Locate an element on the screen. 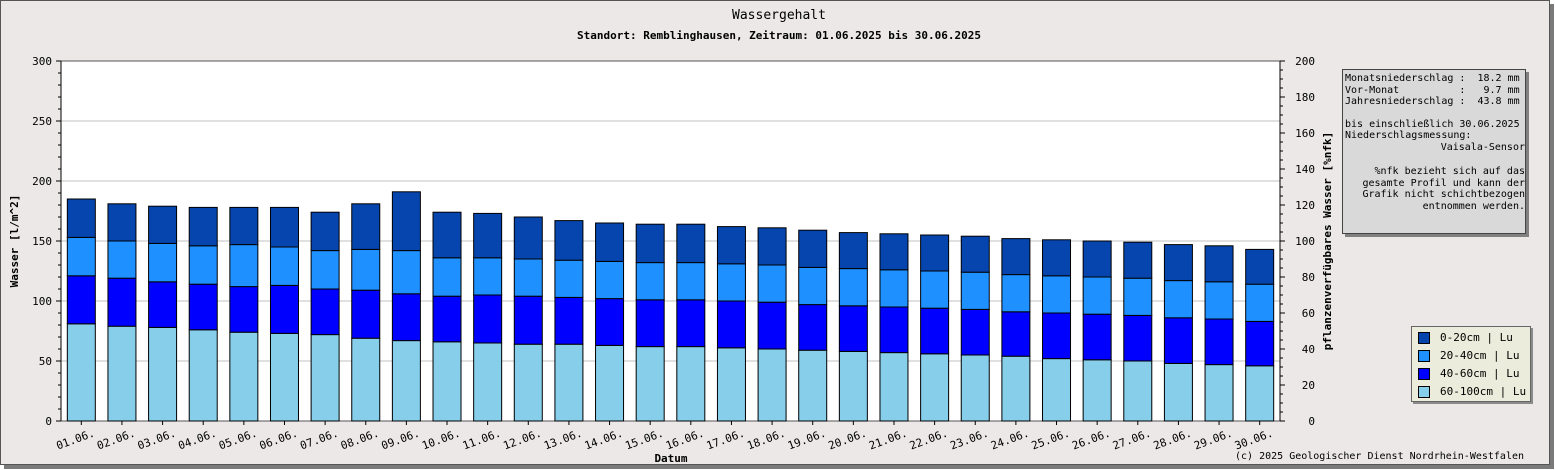  x-tick-label: 05.06. is located at coordinates (238, 440).